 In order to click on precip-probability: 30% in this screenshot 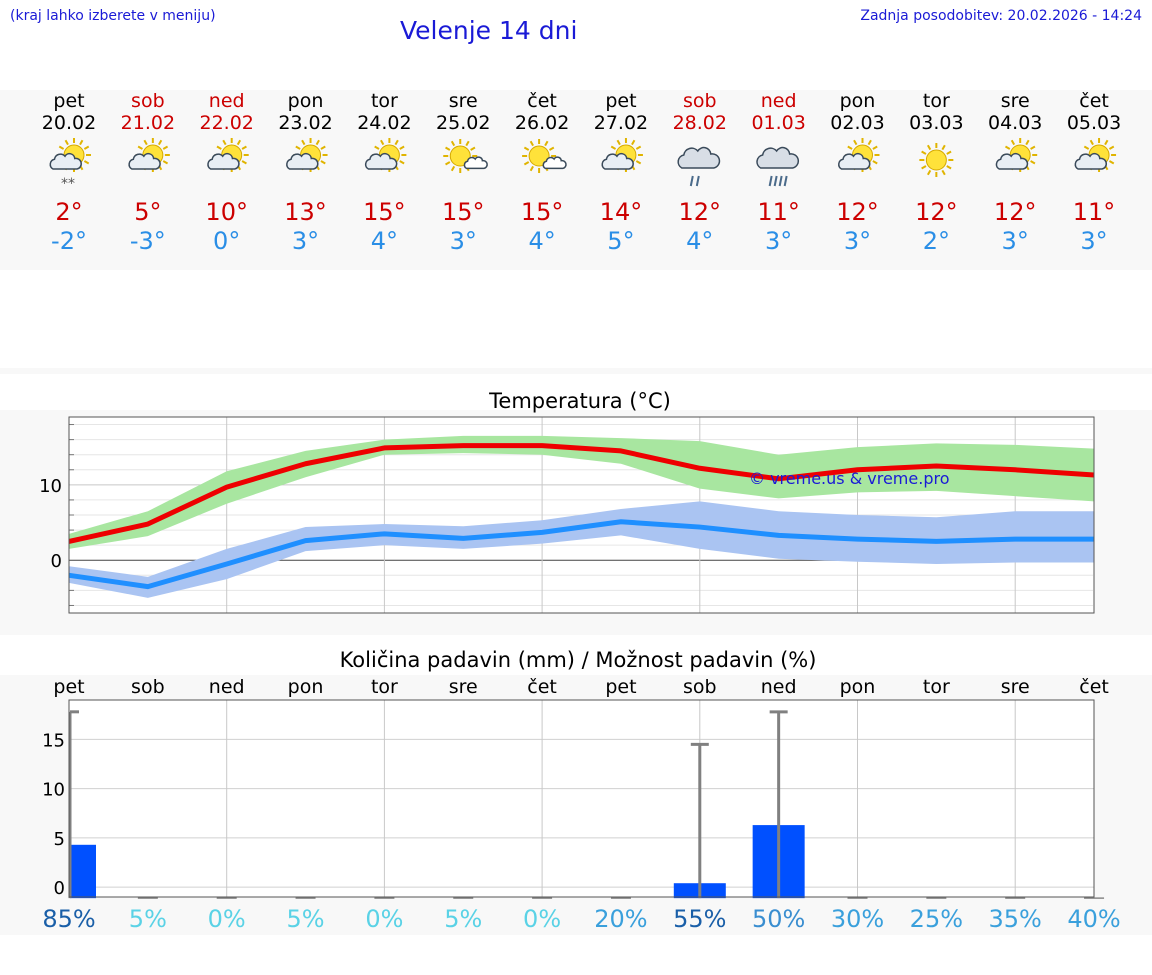, I will do `click(857, 919)`.